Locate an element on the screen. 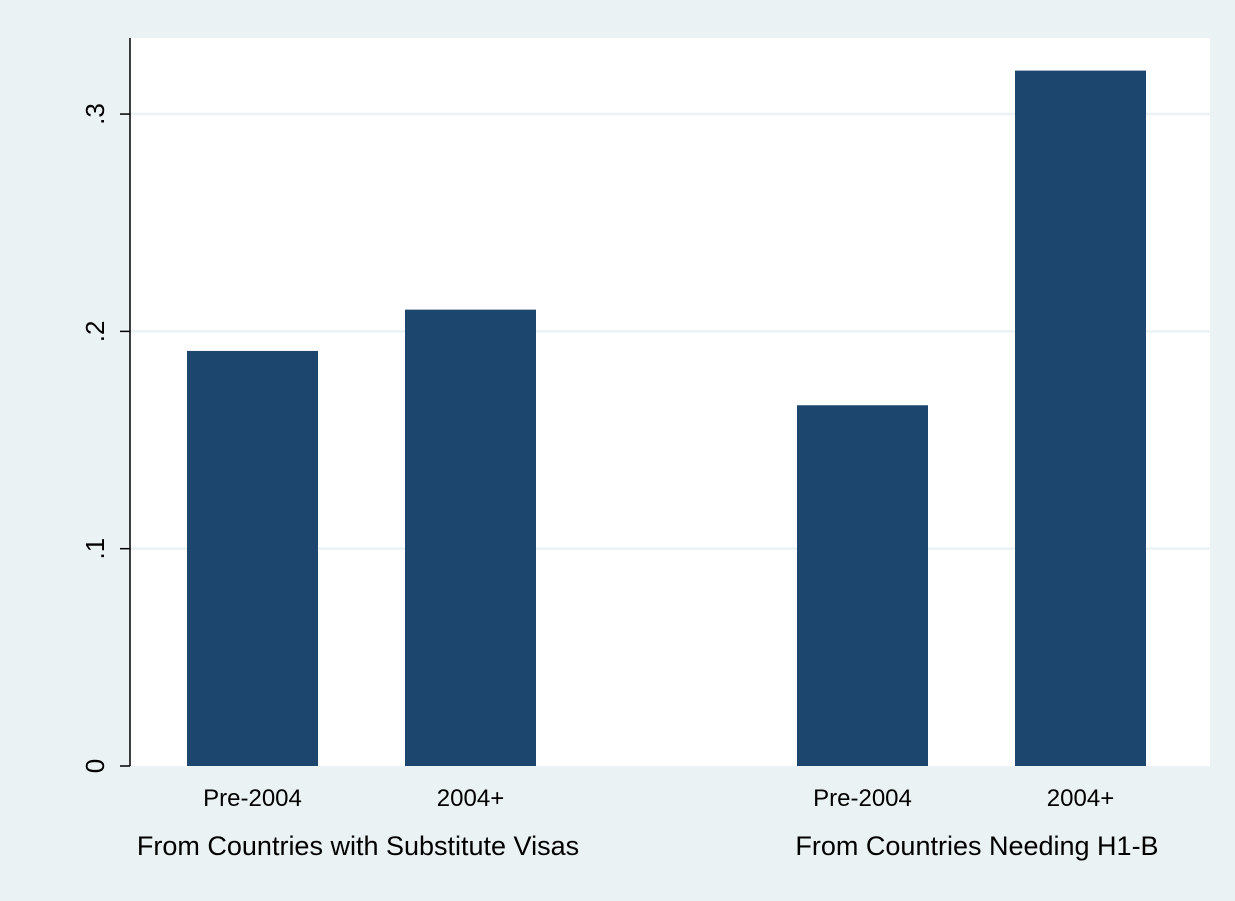  y-tick-label: .3 is located at coordinates (95, 114).